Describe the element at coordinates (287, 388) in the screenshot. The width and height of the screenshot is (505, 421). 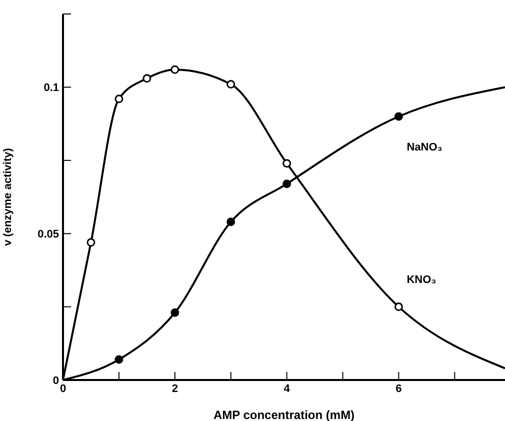
I see `x-tick-label: 4` at that location.